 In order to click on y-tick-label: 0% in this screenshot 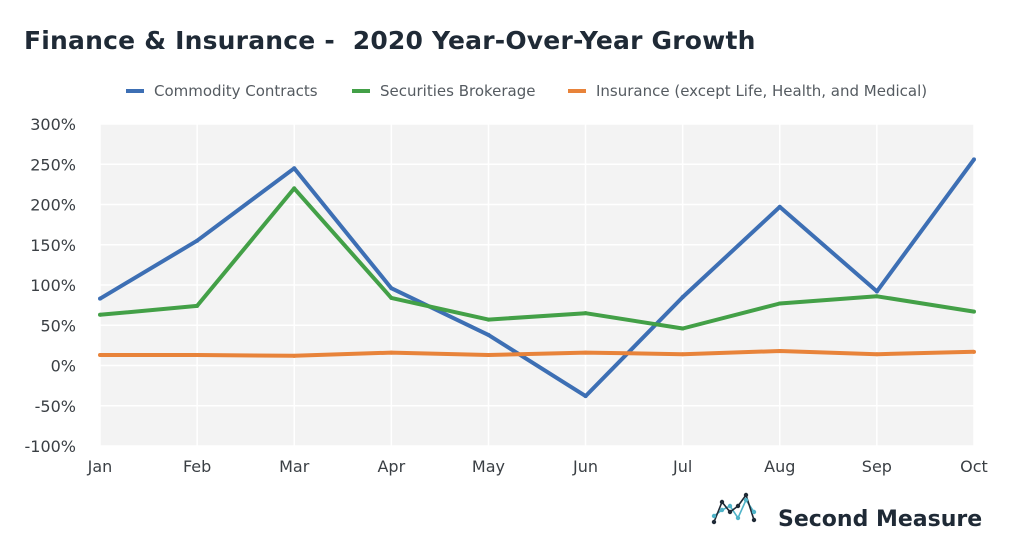, I will do `click(63, 366)`.